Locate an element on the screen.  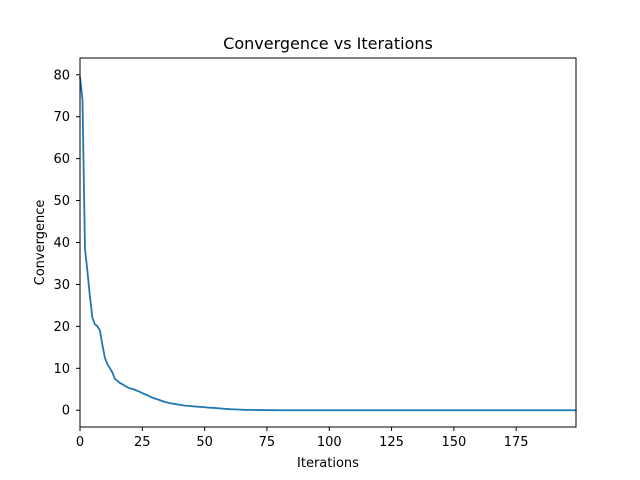
x-tick-label-175: 175 is located at coordinates (516, 442).